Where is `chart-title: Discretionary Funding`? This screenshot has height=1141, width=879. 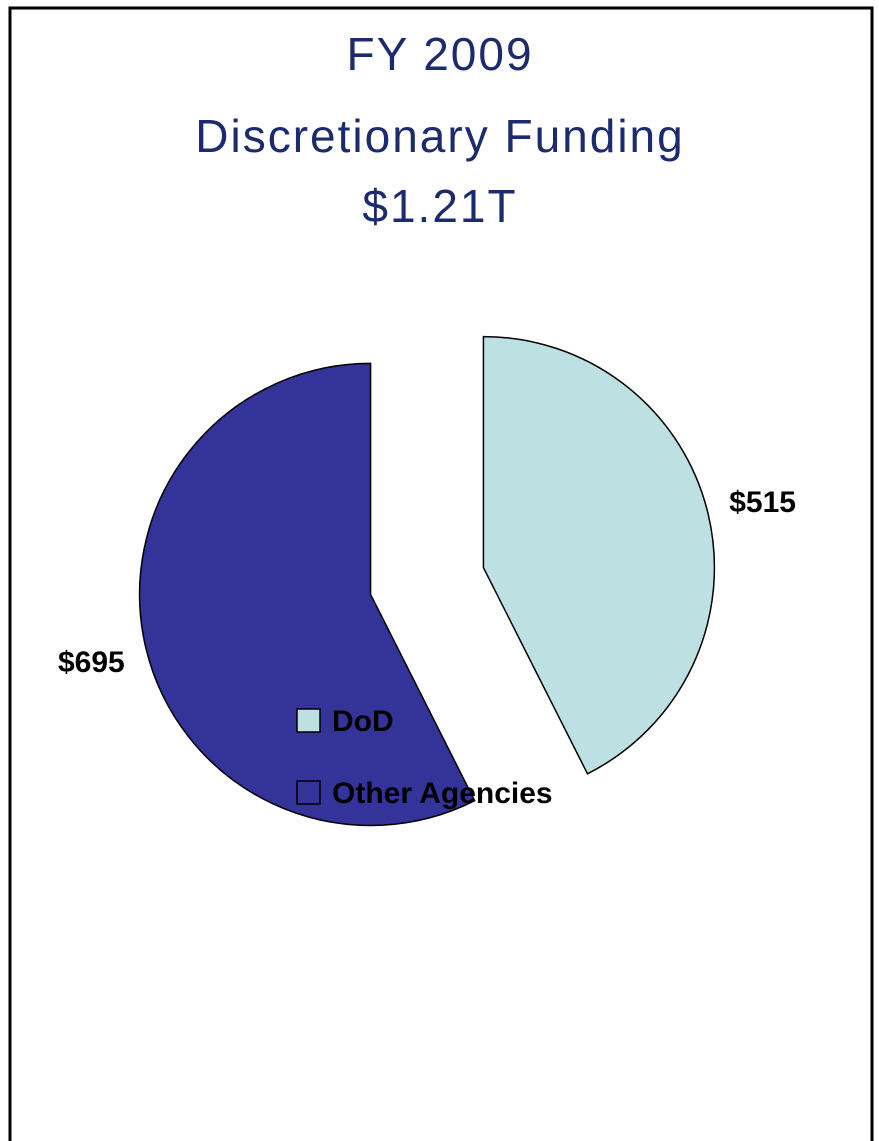 chart-title: Discretionary Funding is located at coordinates (439, 136).